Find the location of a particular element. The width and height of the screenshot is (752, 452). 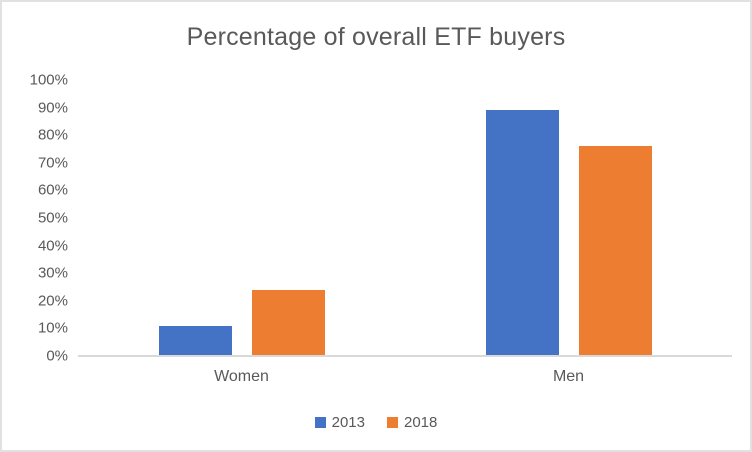

y-axis-tick-label: 10% is located at coordinates (52, 328).